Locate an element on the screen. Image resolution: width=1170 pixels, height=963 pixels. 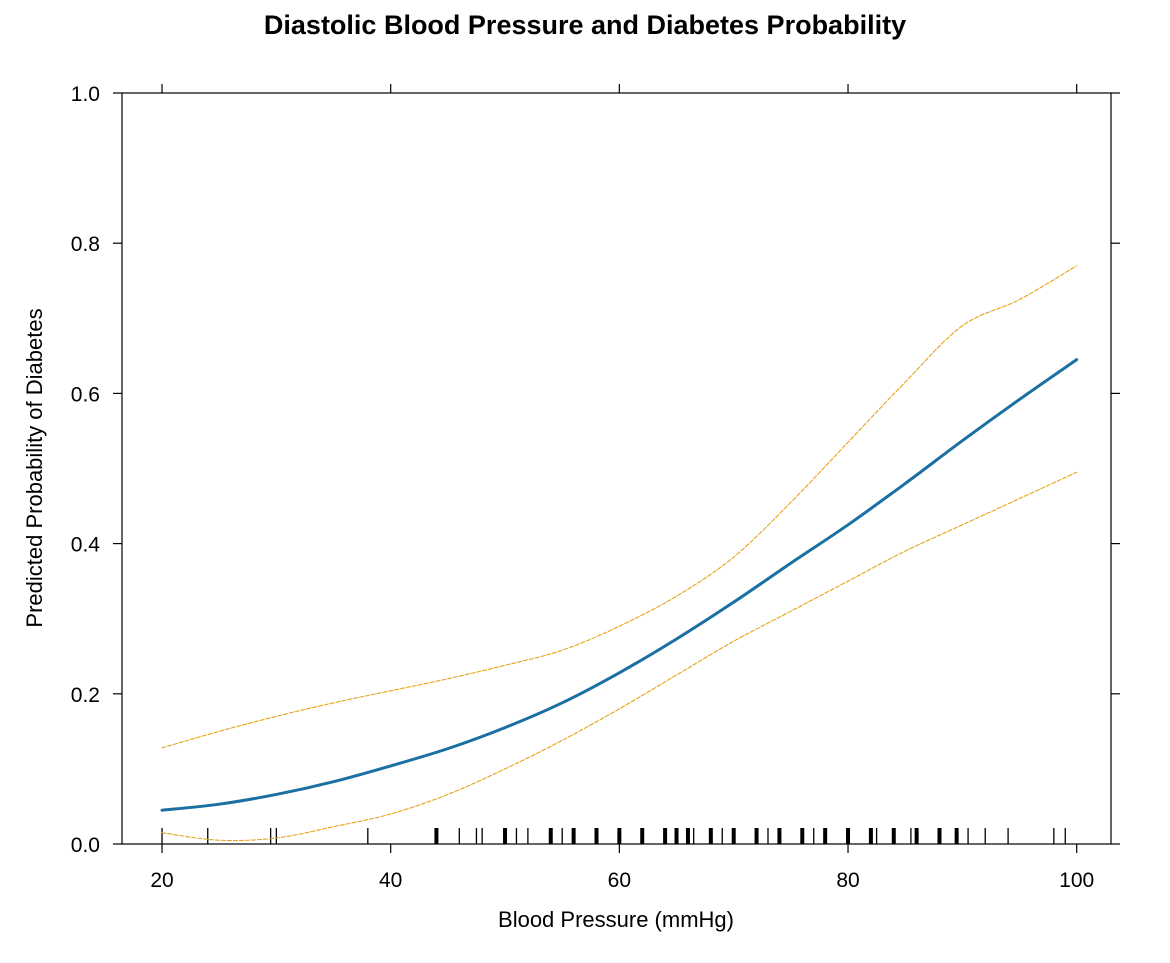
x-tick-label: 80 is located at coordinates (847, 880).